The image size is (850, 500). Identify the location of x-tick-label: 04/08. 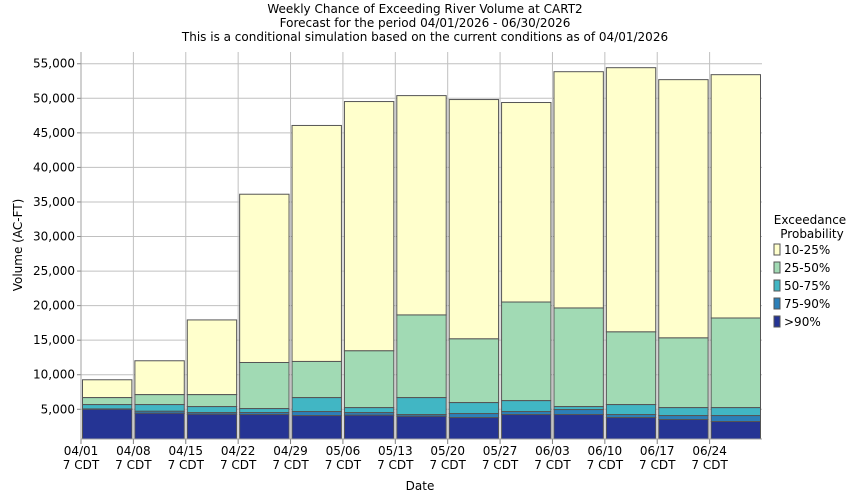
(133, 451).